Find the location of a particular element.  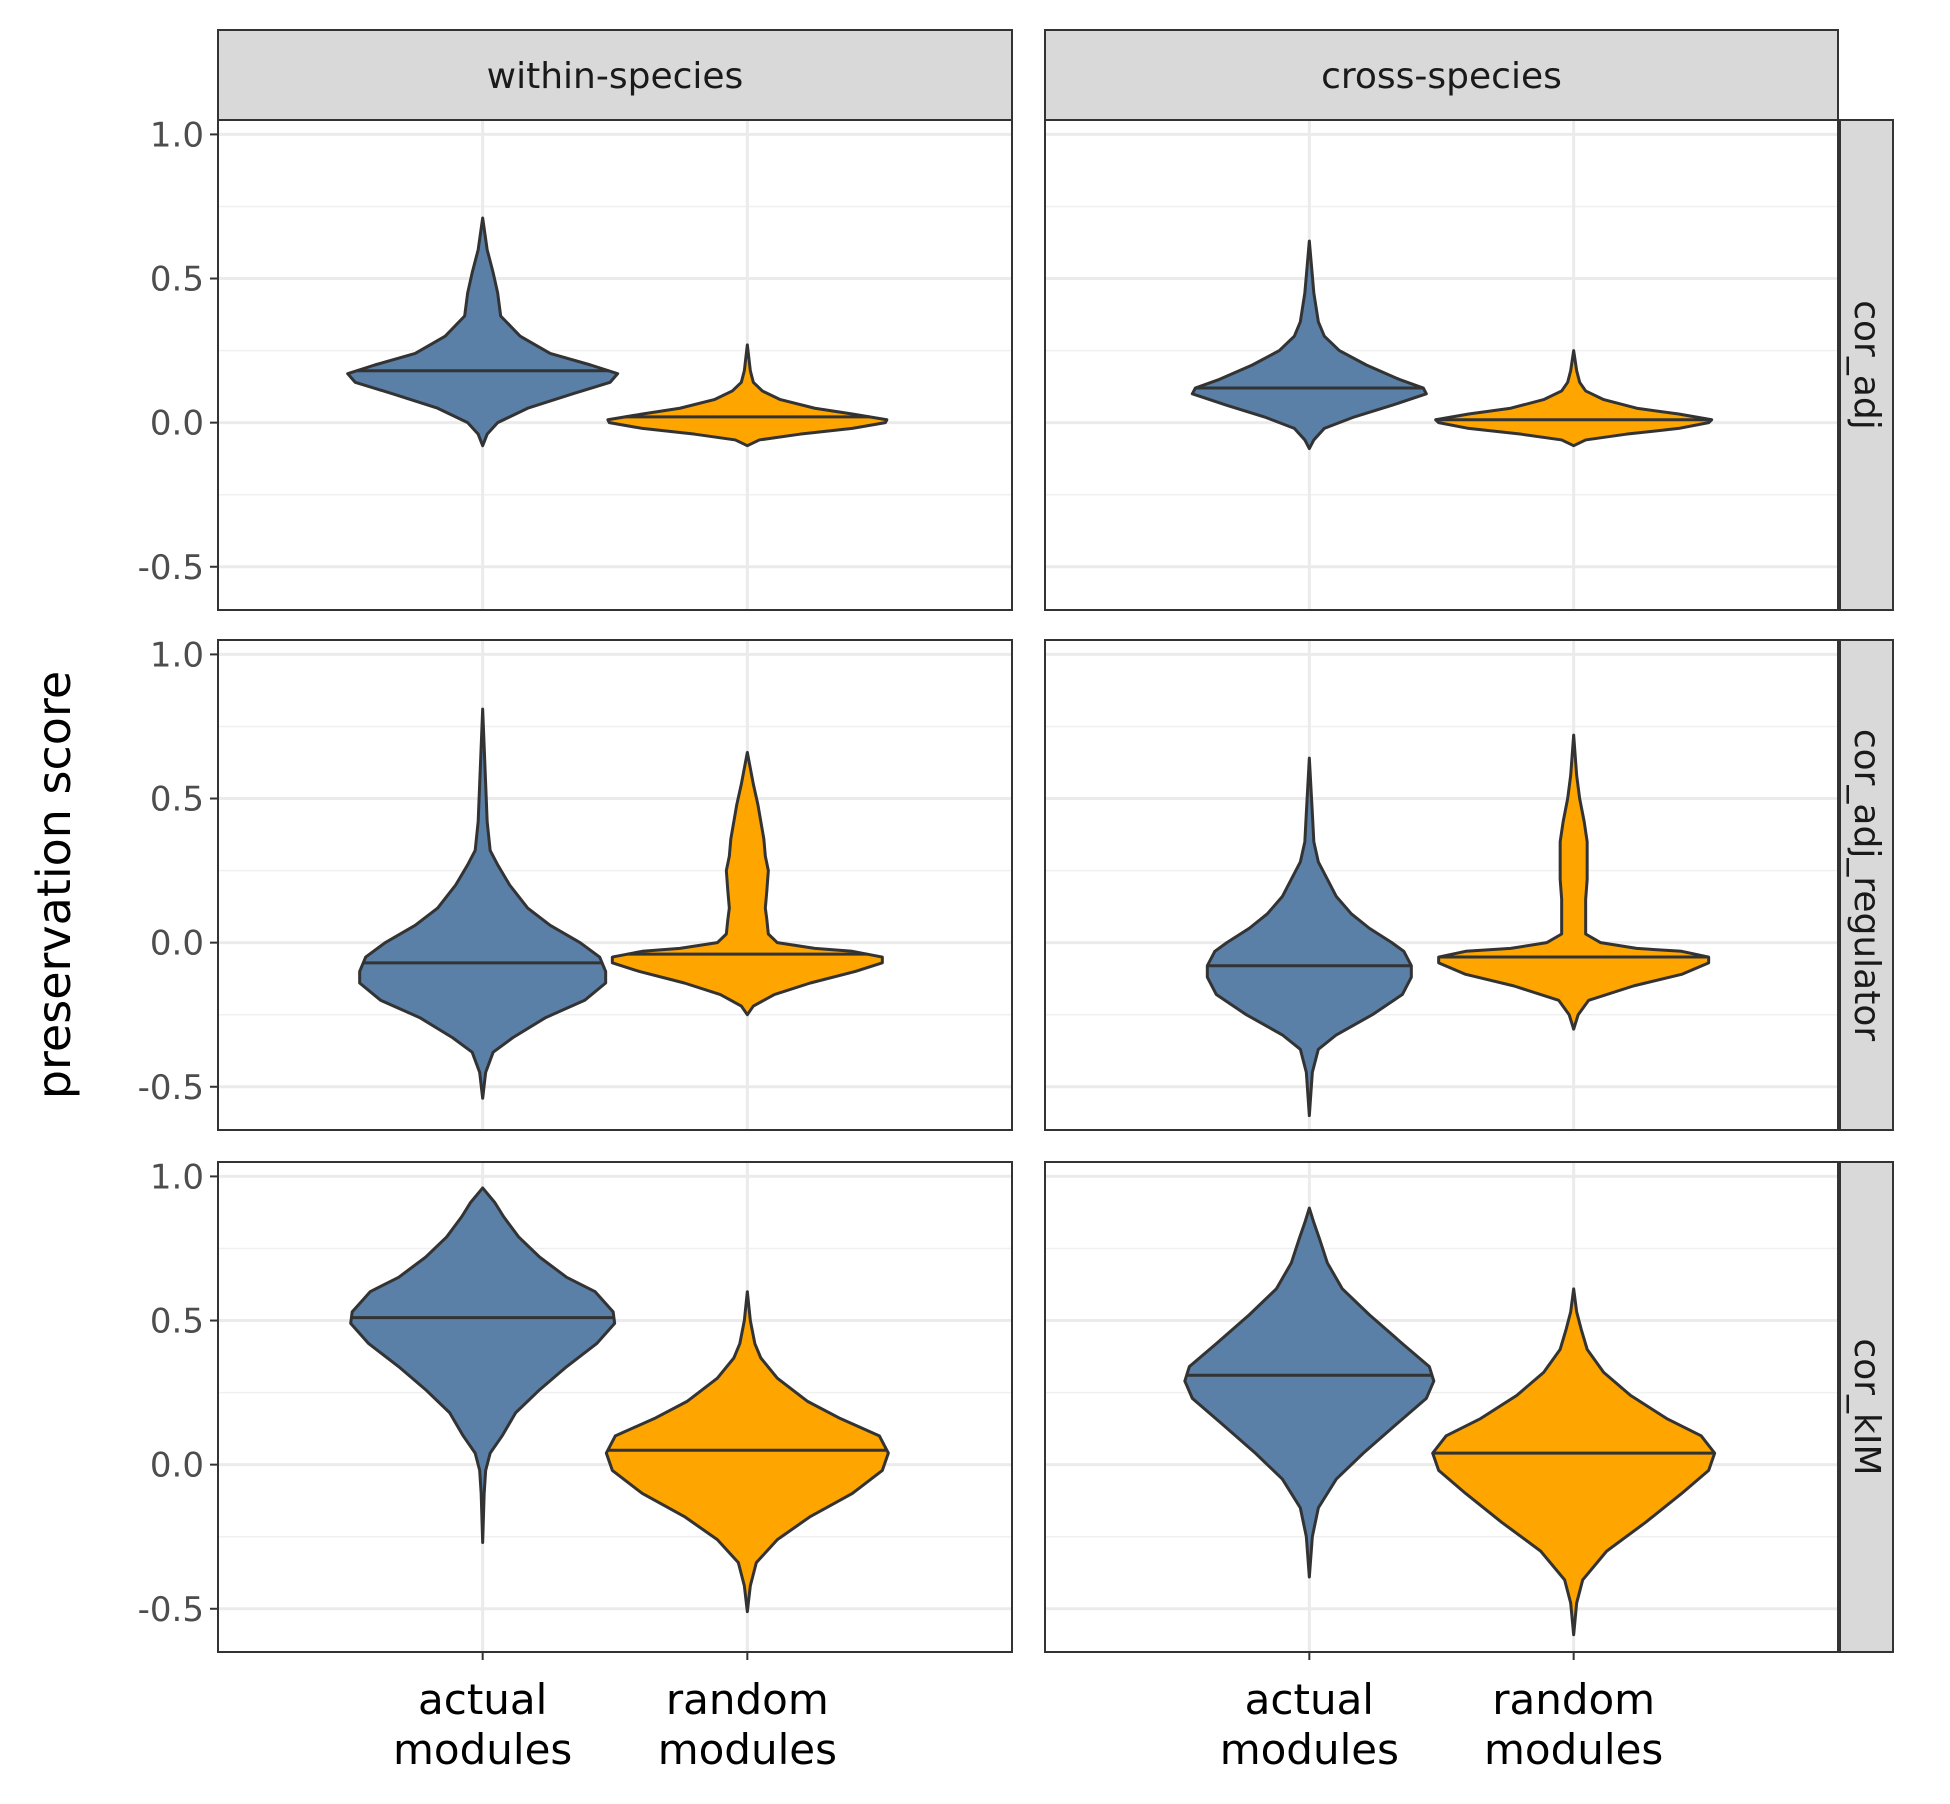

panel-cor_adj_regulator-cross-species is located at coordinates (1441, 885).